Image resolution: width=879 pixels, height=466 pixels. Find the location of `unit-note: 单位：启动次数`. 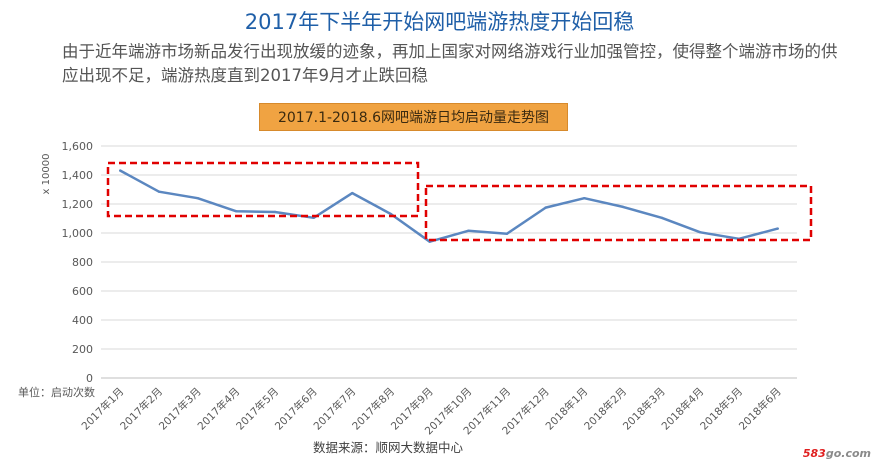

unit-note: 单位：启动次数 is located at coordinates (56, 392).